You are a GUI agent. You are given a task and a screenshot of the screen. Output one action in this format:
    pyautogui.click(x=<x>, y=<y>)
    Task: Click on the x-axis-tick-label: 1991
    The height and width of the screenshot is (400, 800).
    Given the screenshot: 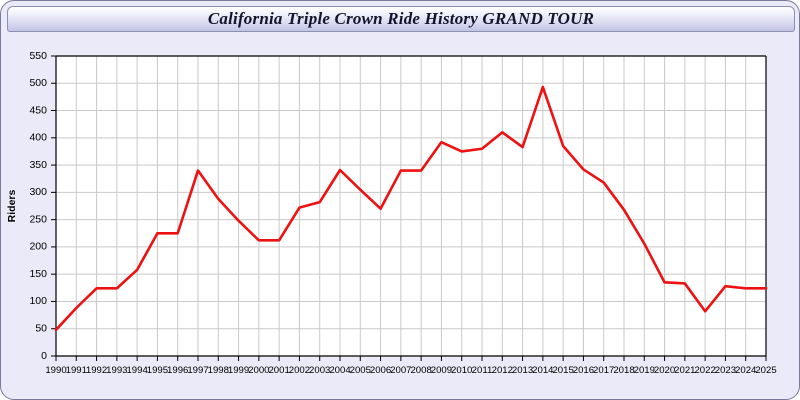 What is the action you would take?
    pyautogui.click(x=76, y=370)
    